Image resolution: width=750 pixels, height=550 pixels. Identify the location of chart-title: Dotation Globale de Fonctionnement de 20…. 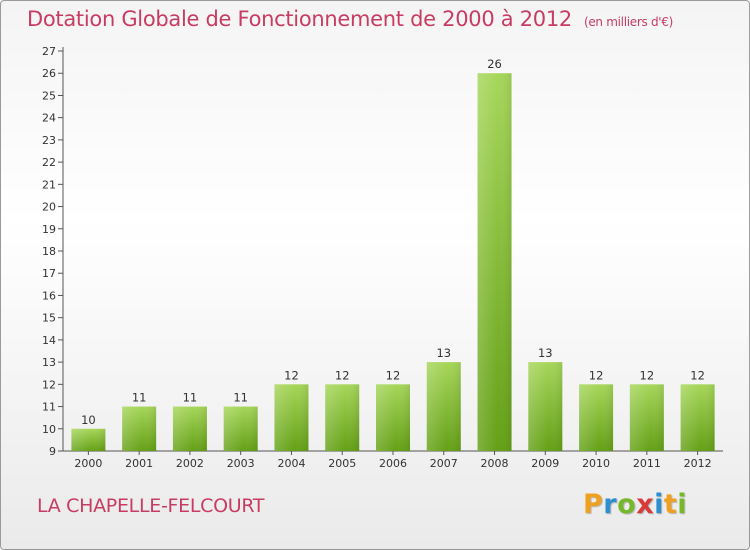
(350, 19).